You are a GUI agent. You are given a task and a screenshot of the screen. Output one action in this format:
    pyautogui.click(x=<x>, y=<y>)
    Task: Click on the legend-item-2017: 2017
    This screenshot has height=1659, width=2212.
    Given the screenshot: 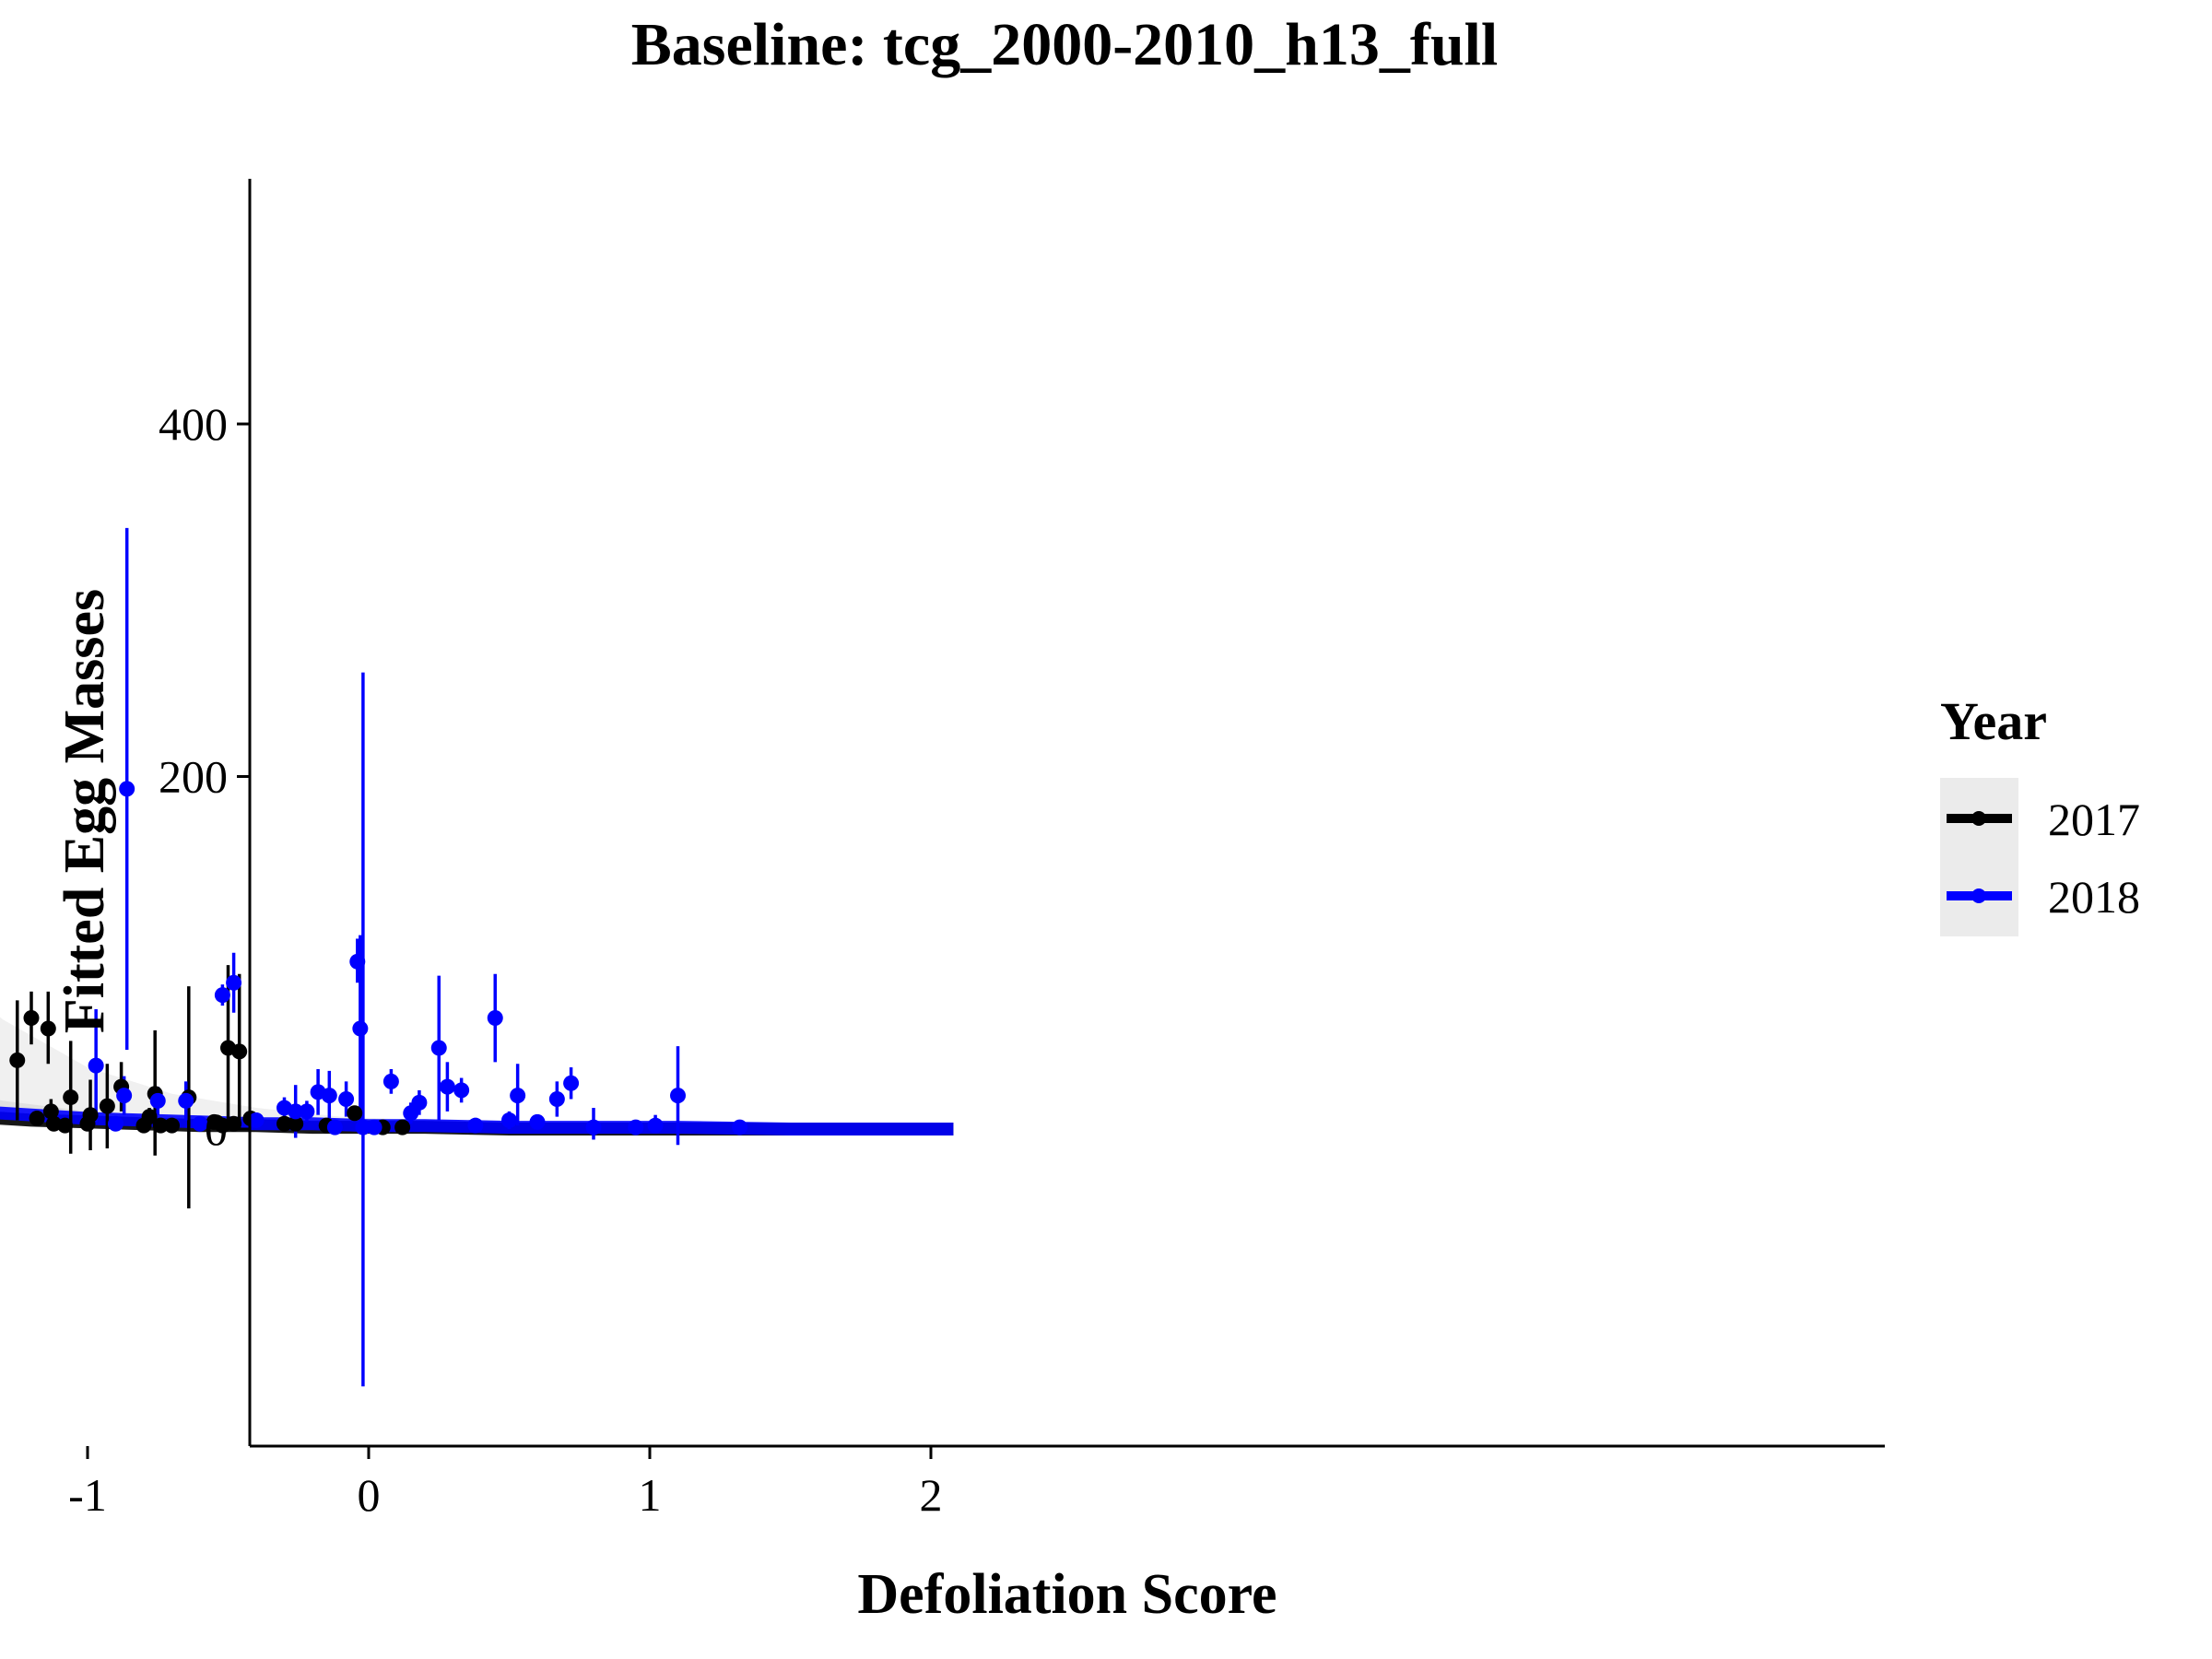 What is the action you would take?
    pyautogui.click(x=2043, y=819)
    